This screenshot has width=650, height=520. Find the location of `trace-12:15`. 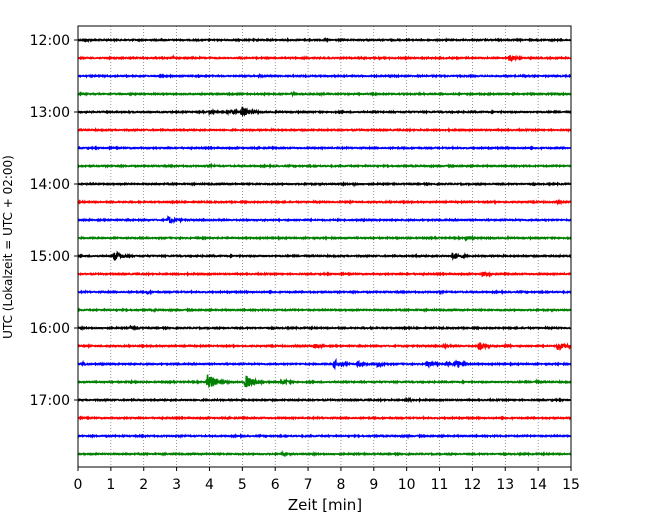

trace-12:15 is located at coordinates (324, 58).